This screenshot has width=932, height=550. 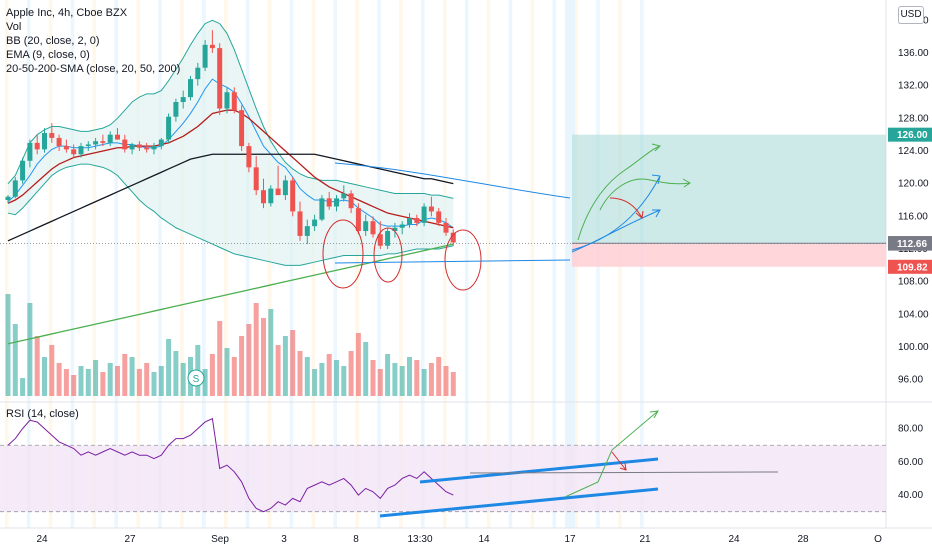 What do you see at coordinates (230, 465) in the screenshot?
I see `rsi-line` at bounding box center [230, 465].